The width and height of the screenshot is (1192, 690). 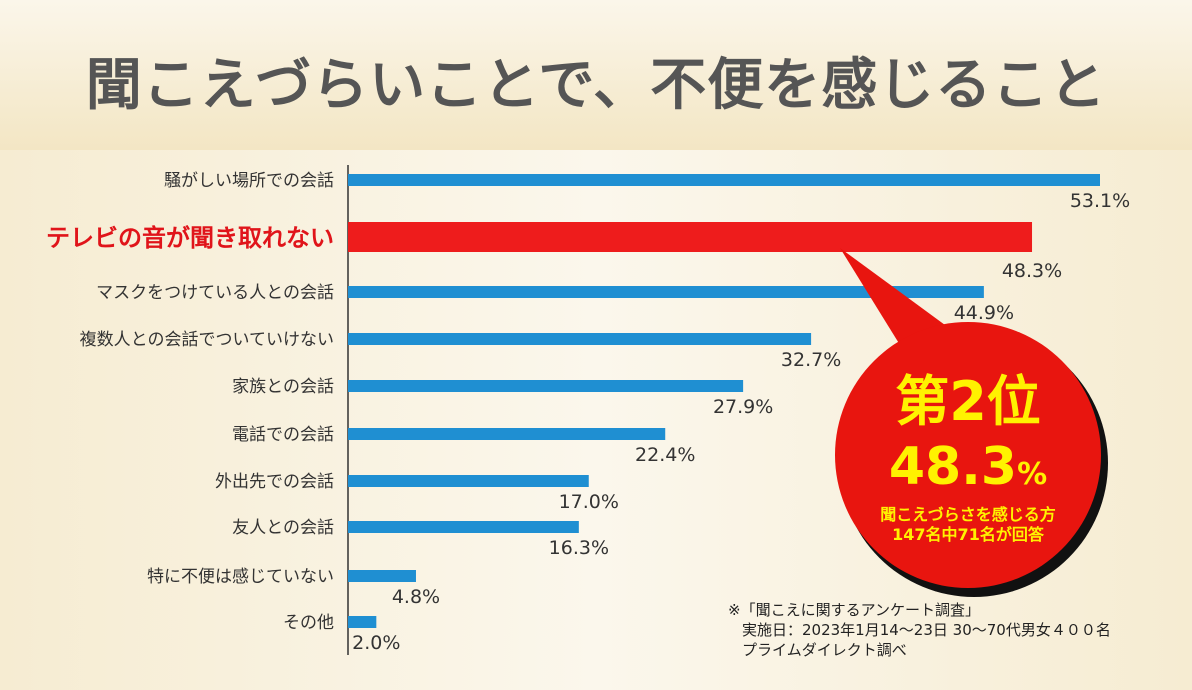 I want to click on value-label: 53.1%, so click(x=1100, y=201).